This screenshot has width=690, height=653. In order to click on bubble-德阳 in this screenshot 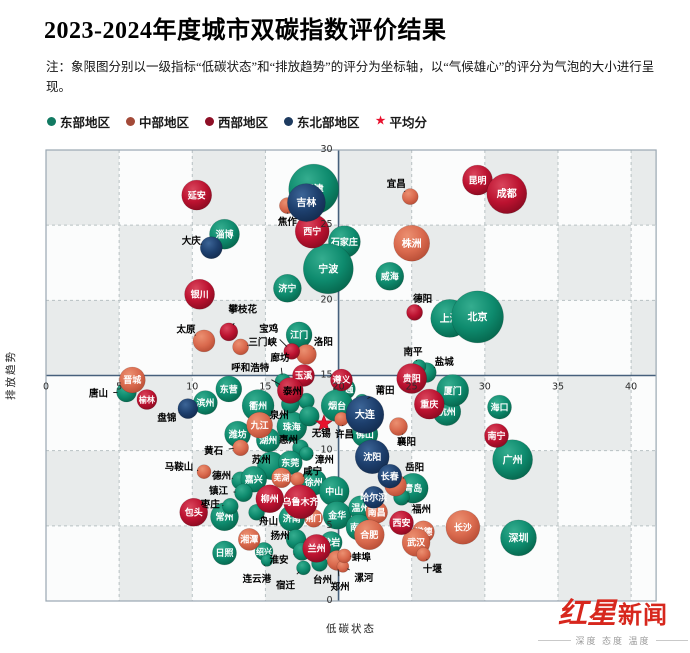, I will do `click(414, 312)`.